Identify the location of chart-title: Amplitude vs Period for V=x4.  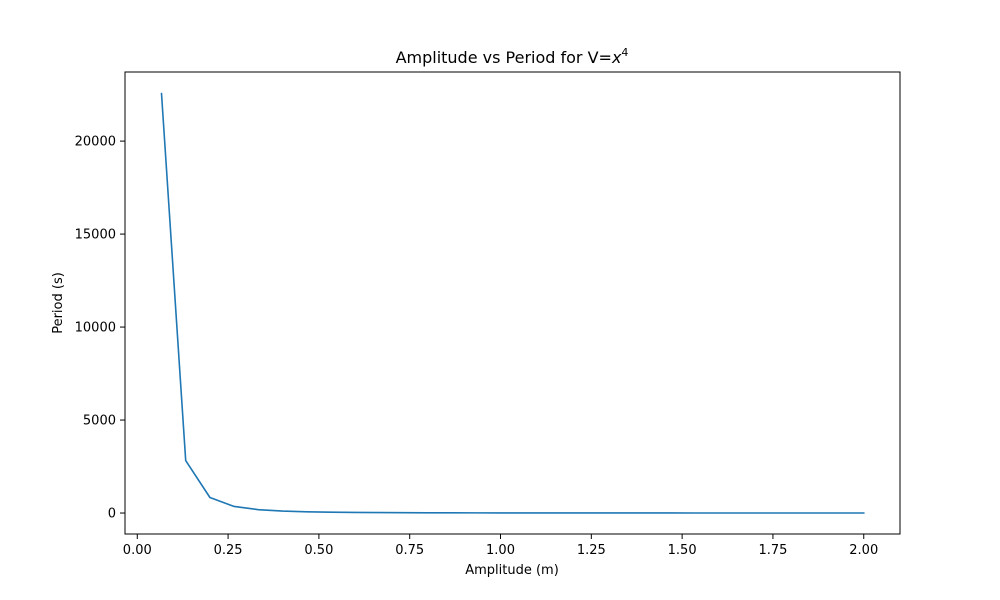
(512, 56).